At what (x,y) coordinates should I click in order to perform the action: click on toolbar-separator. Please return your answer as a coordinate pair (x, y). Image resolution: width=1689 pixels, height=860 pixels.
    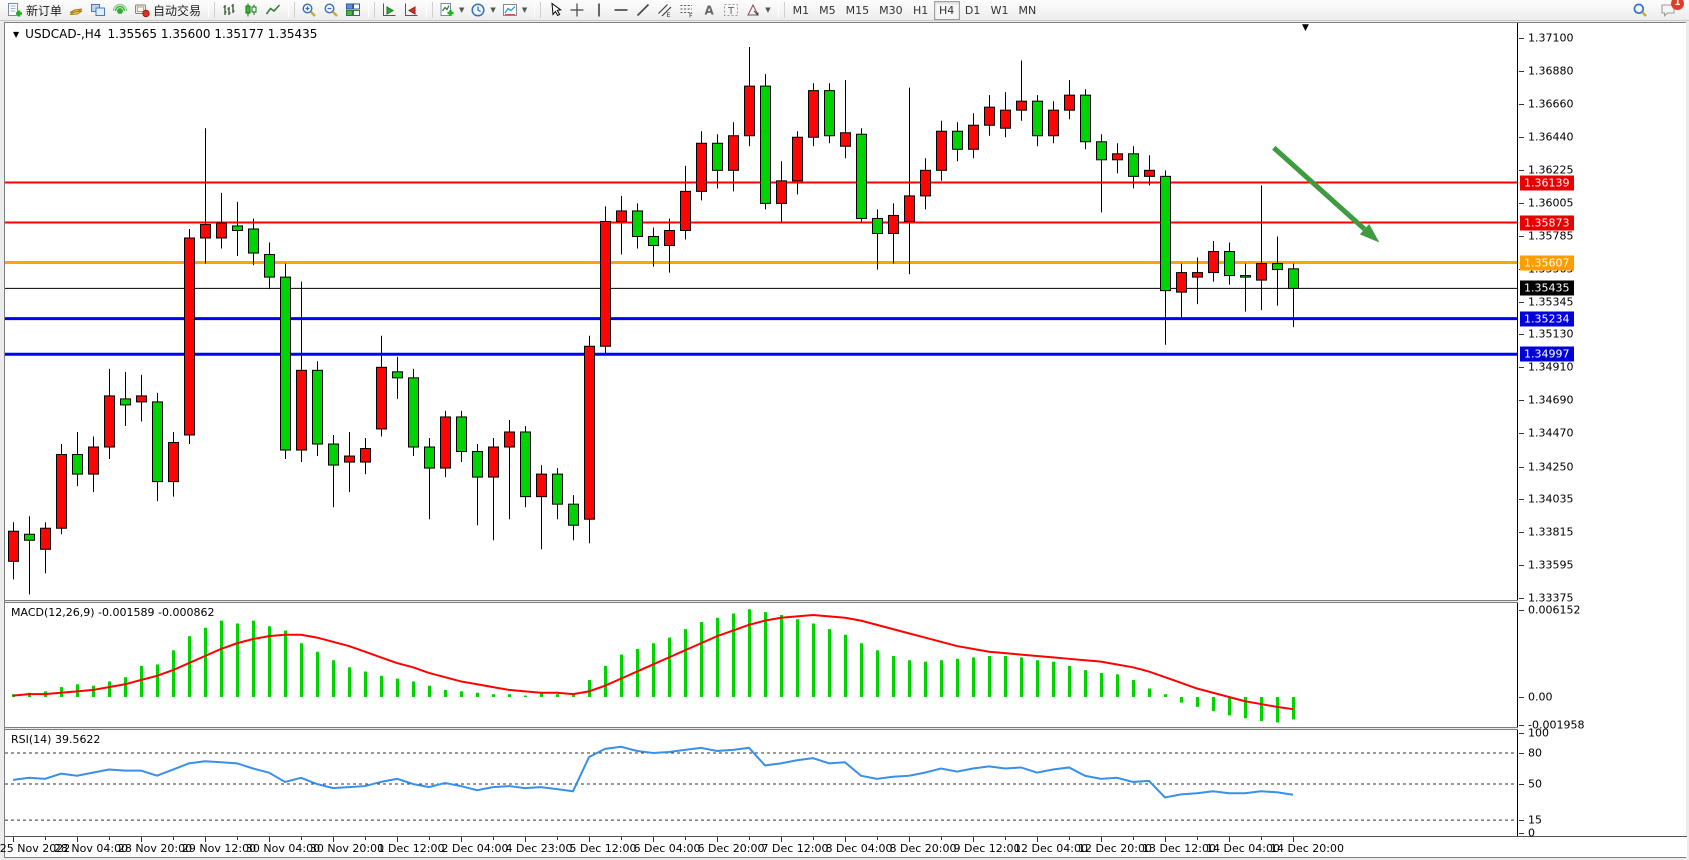
    Looking at the image, I should click on (292, 10).